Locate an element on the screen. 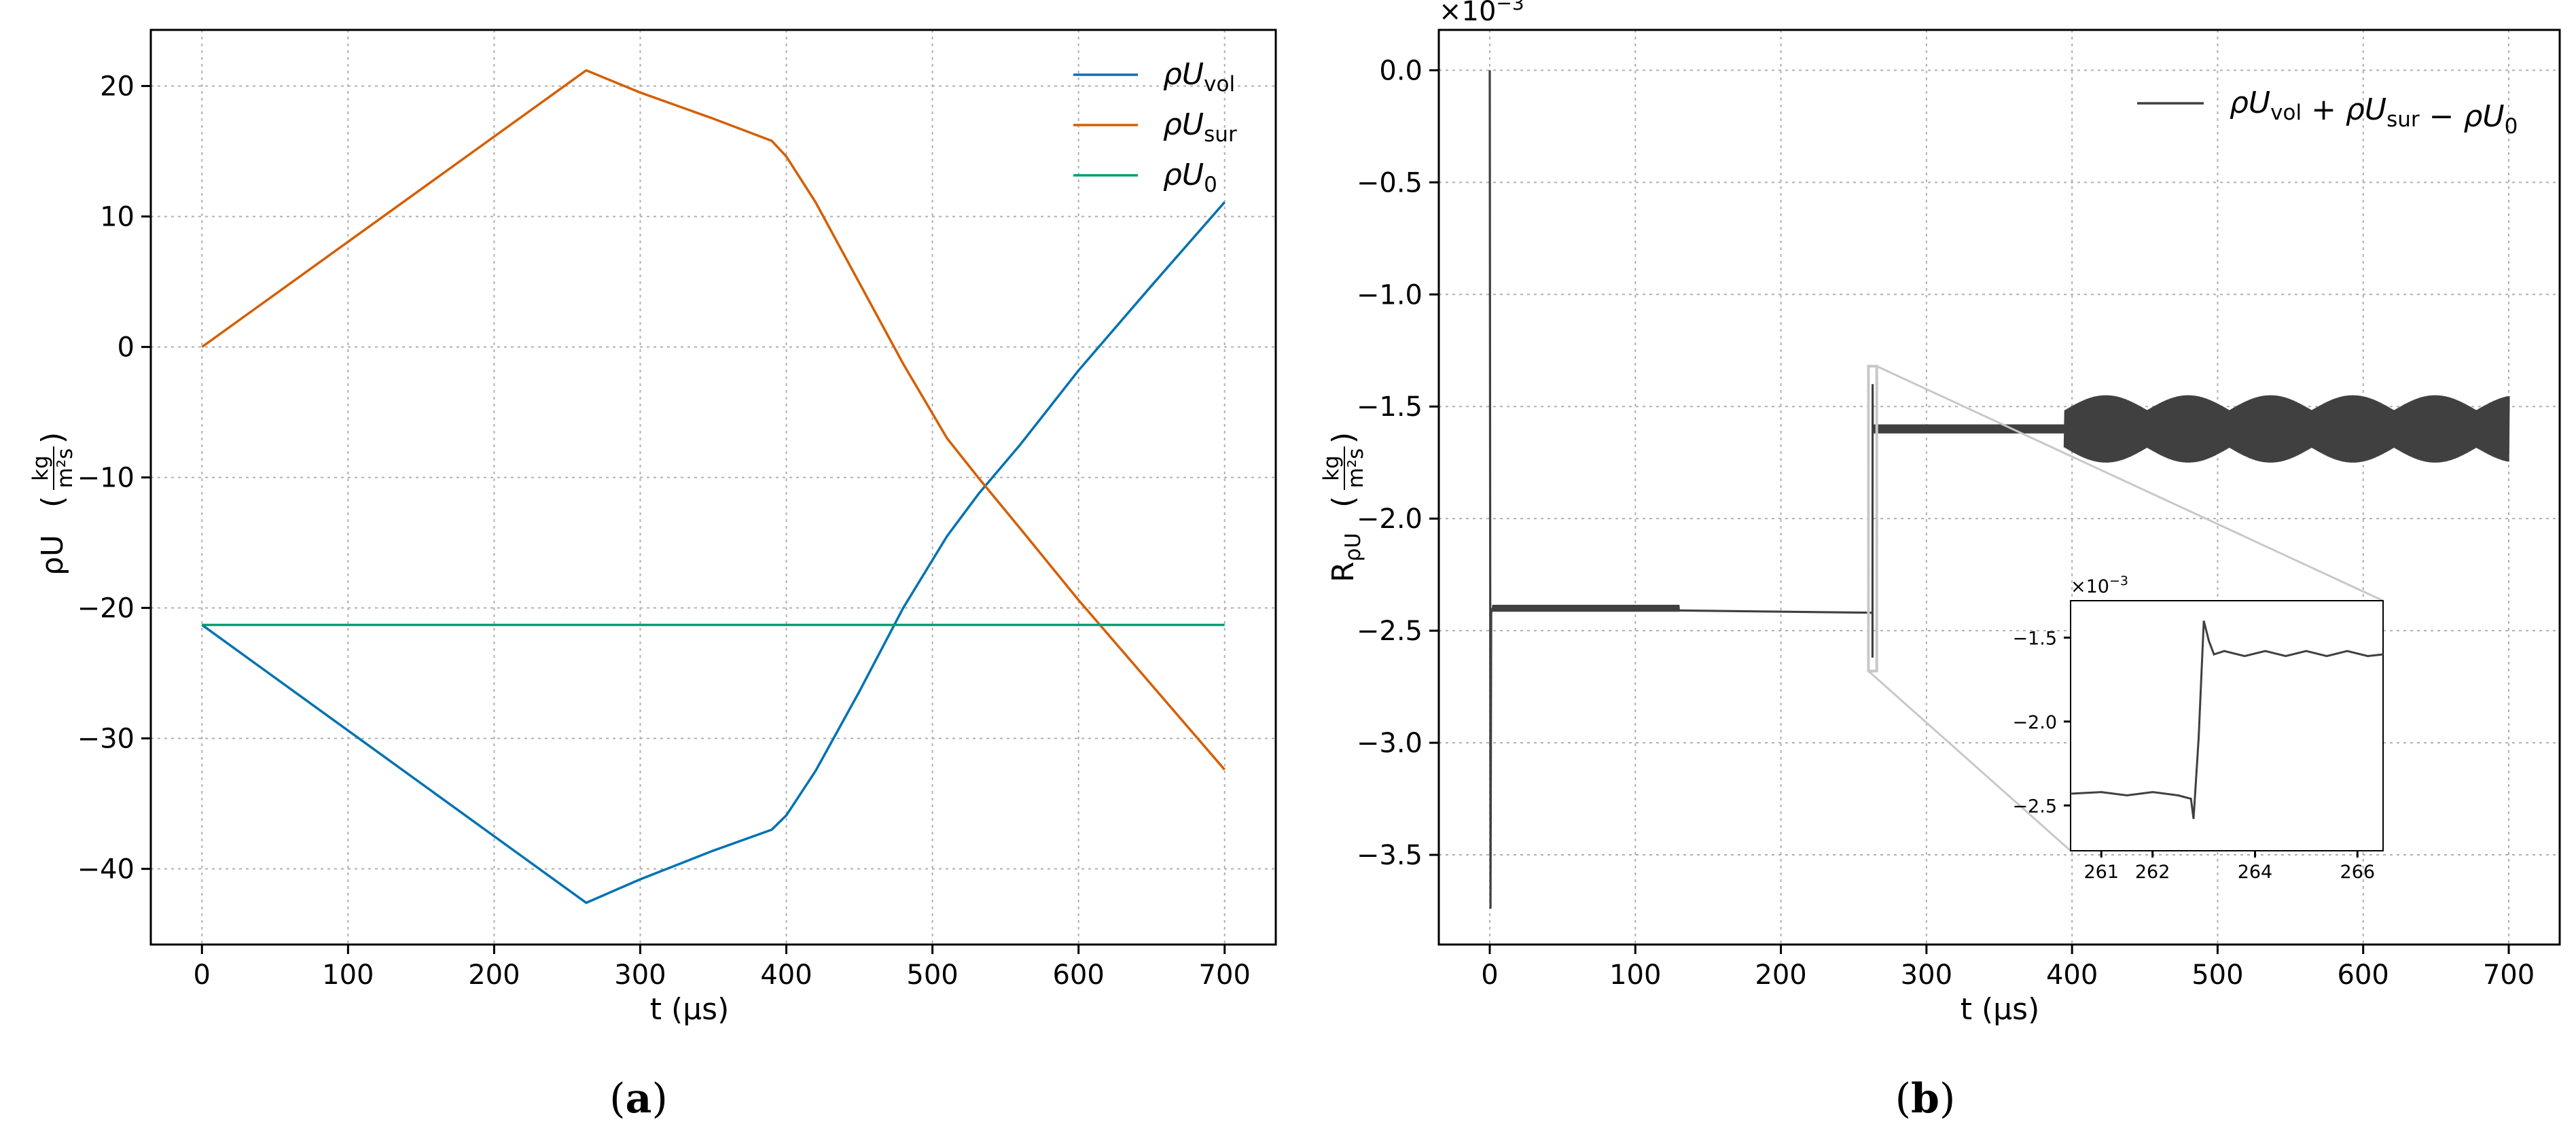 The height and width of the screenshot is (1145, 2576). chart-b-y-axis-unit-open-paren: ( is located at coordinates (1343, 502).